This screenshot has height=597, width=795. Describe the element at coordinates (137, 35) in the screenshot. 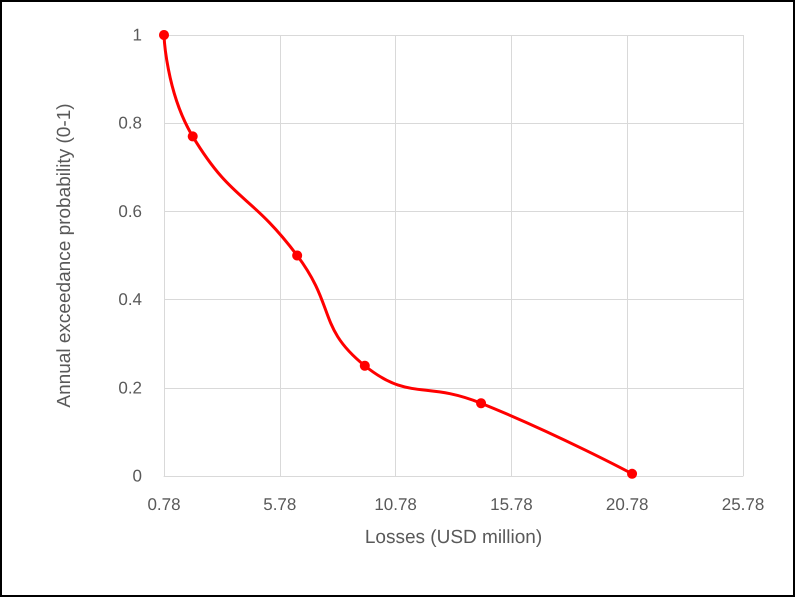

I see `y-tick-label: 1` at that location.